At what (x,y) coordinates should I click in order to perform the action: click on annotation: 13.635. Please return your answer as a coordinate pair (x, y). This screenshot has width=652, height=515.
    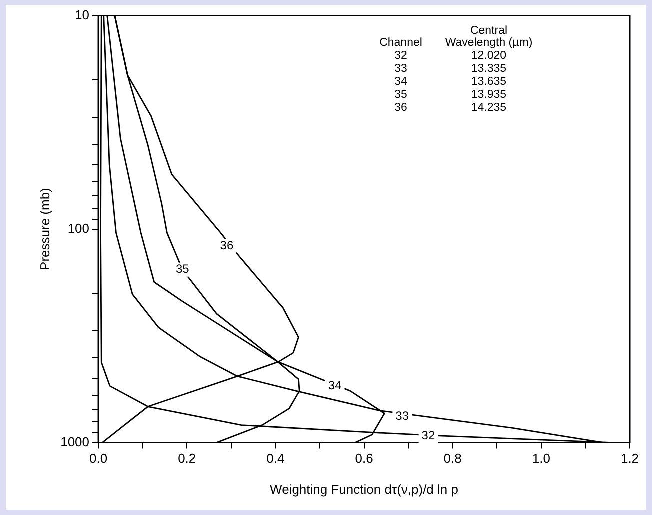
    Looking at the image, I should click on (489, 82).